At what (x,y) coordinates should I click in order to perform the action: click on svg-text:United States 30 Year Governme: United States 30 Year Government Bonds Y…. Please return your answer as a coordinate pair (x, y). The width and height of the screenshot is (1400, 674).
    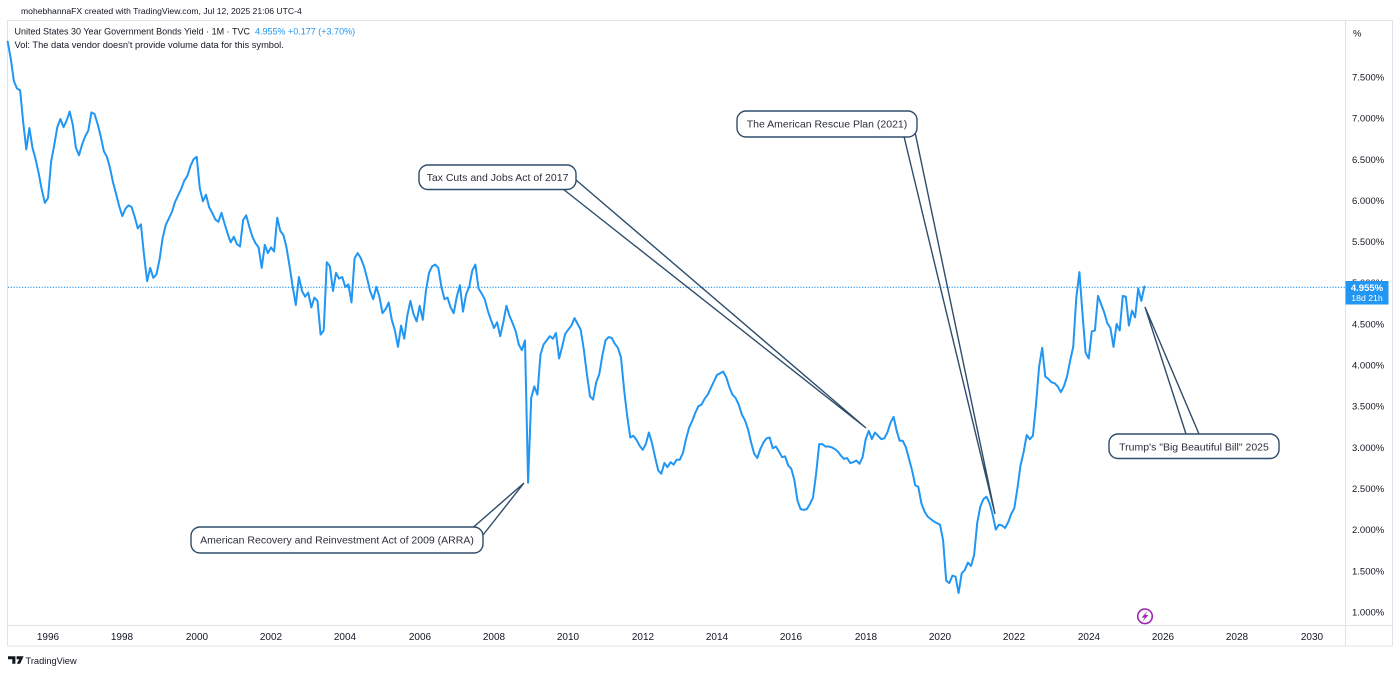
    Looking at the image, I should click on (133, 32).